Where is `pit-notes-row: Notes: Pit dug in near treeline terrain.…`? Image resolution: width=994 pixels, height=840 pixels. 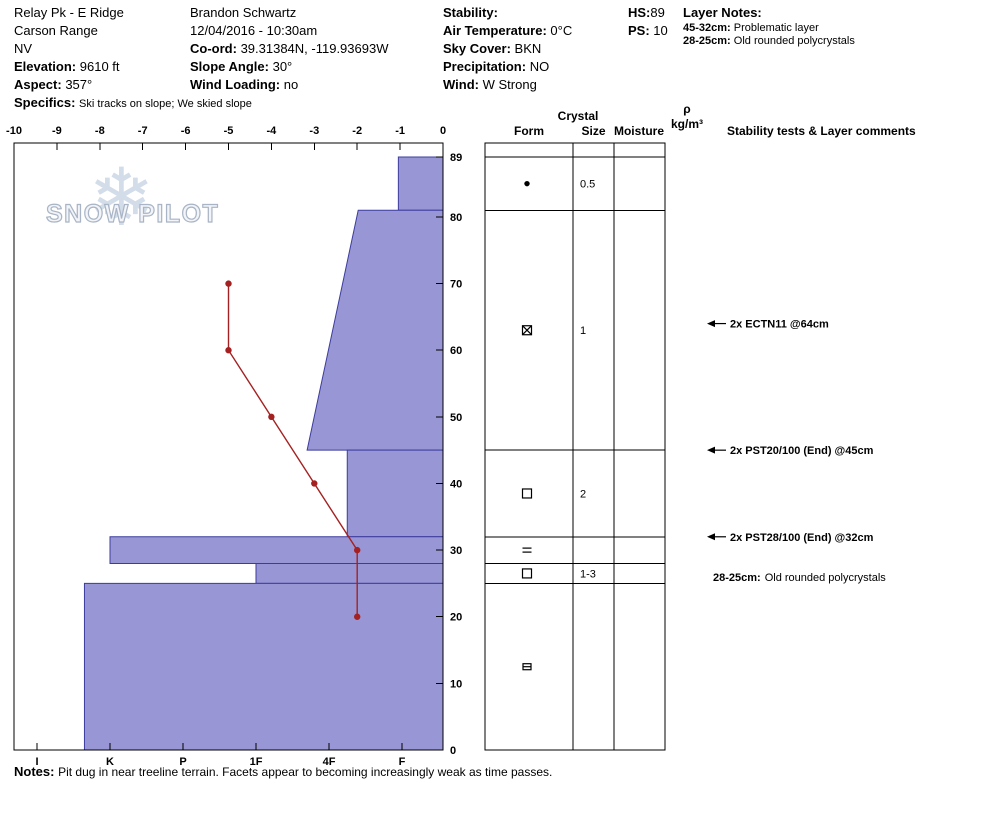
pit-notes-row: Notes: Pit dug in near treeline terrain.… is located at coordinates (283, 771).